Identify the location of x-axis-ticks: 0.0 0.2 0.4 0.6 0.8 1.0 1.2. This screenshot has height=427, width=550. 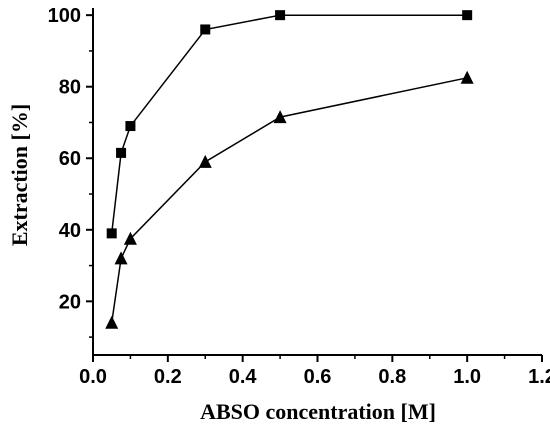
(314, 371).